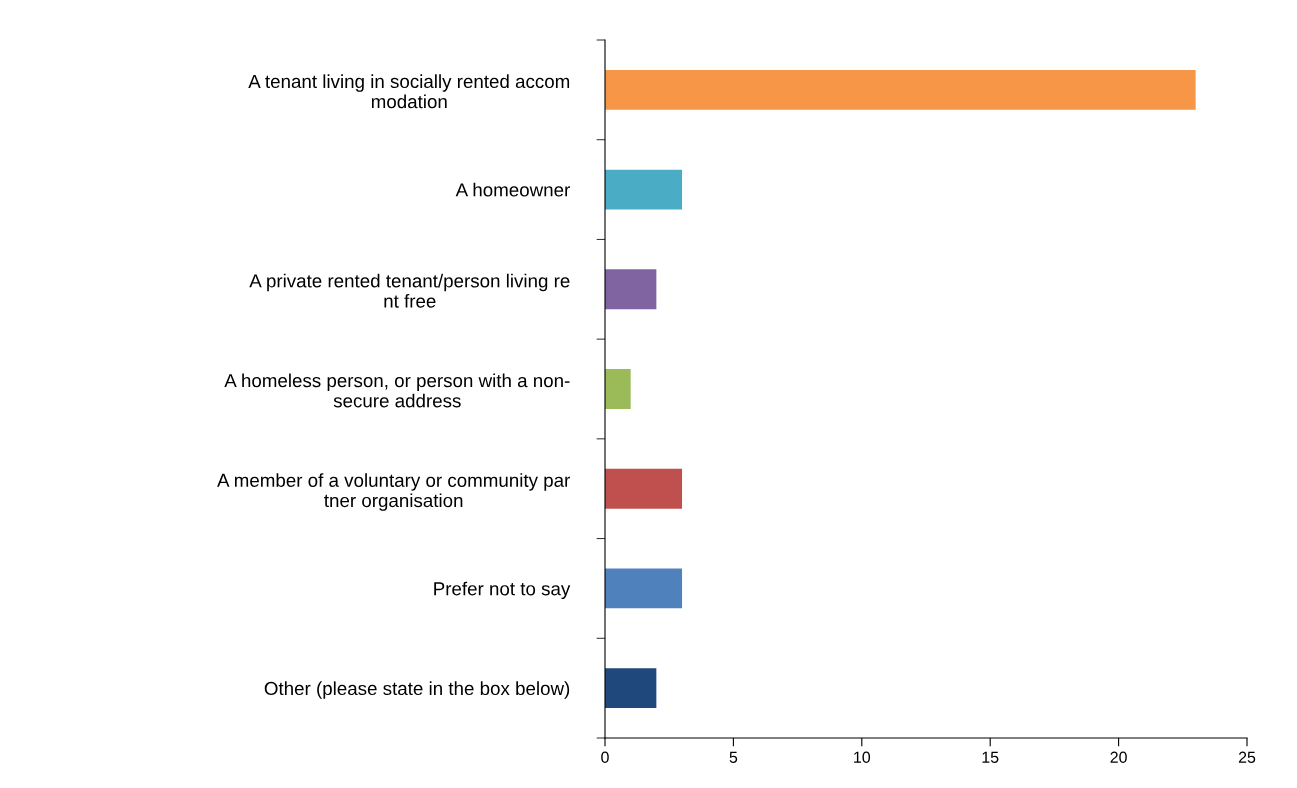  What do you see at coordinates (512, 189) in the screenshot?
I see `y-tick-label: A homeowner` at bounding box center [512, 189].